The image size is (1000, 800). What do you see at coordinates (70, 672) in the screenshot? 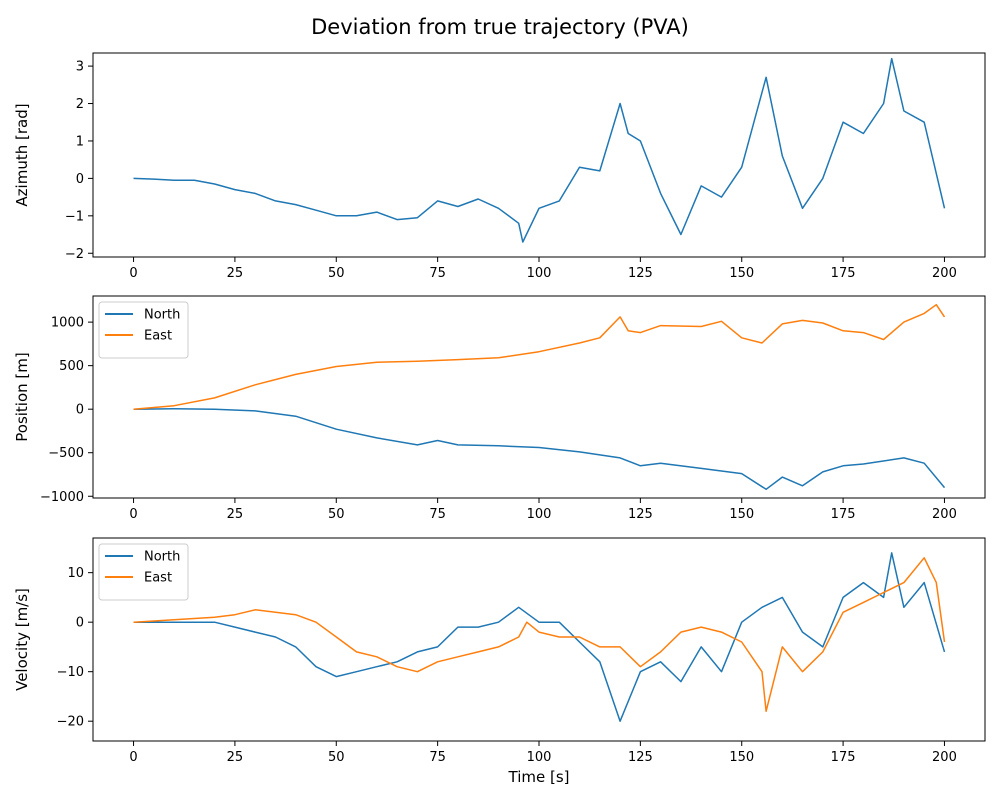
I see `y-tick-label: −10` at bounding box center [70, 672].